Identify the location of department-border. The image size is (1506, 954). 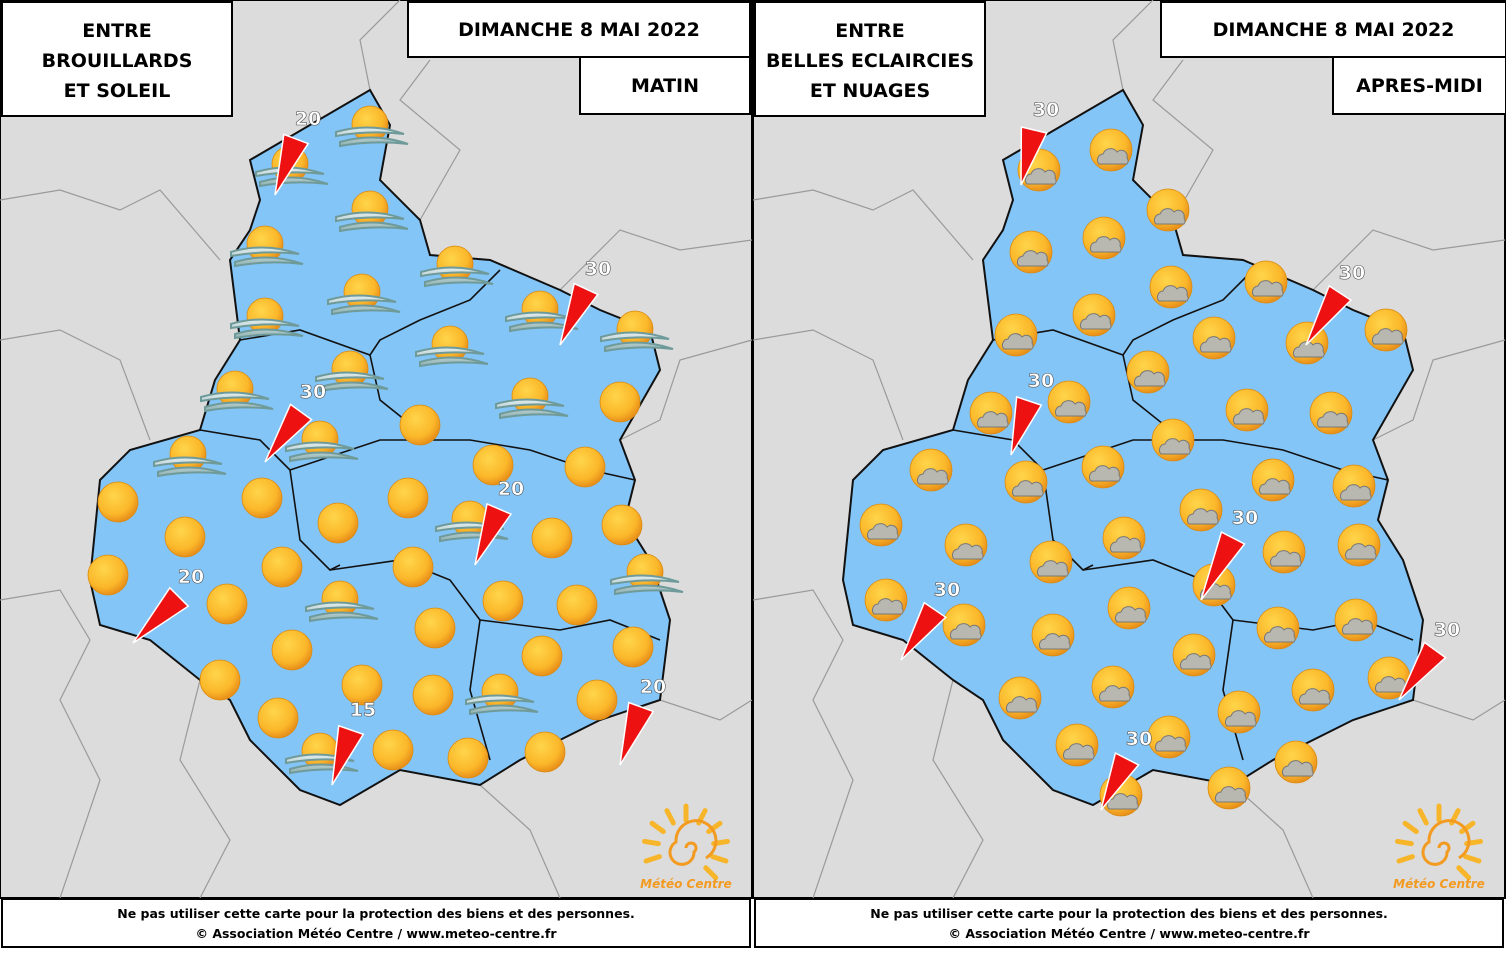
(370, 312).